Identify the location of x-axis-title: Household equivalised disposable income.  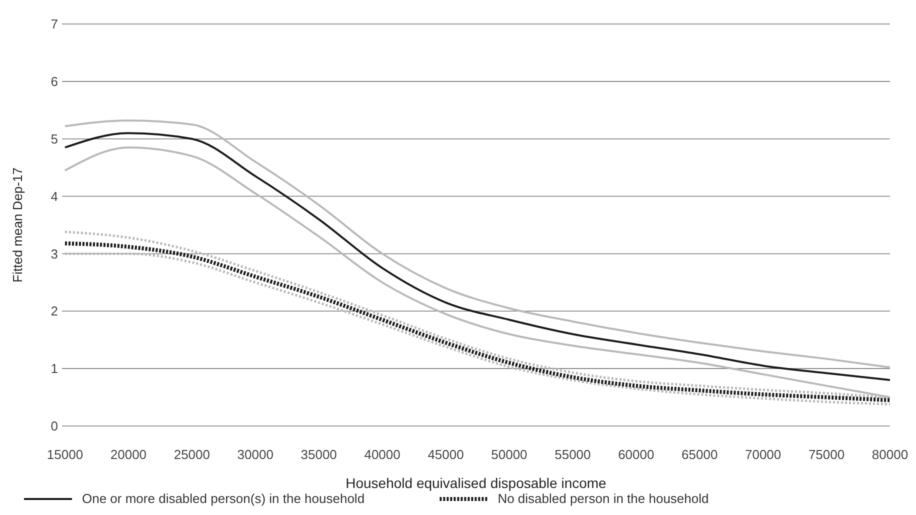
(476, 483).